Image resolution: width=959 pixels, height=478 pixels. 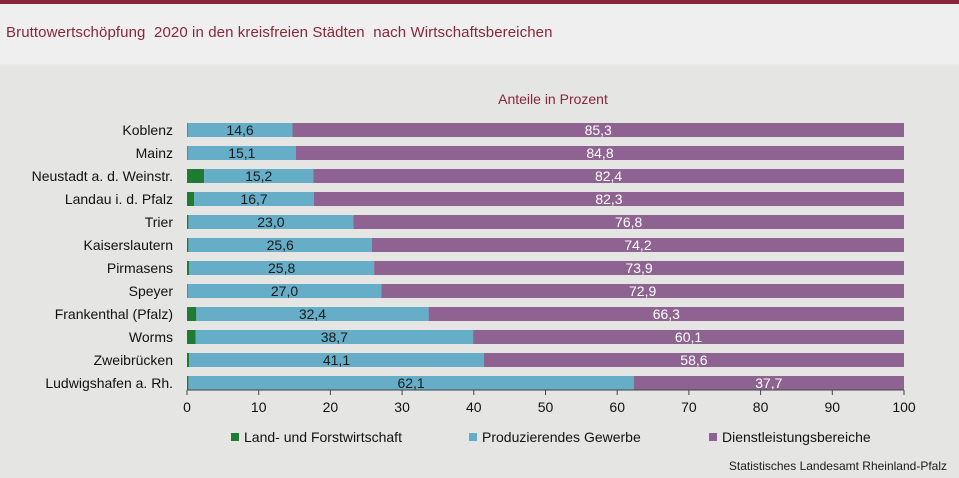 I want to click on data-label: 82,3, so click(x=608, y=199).